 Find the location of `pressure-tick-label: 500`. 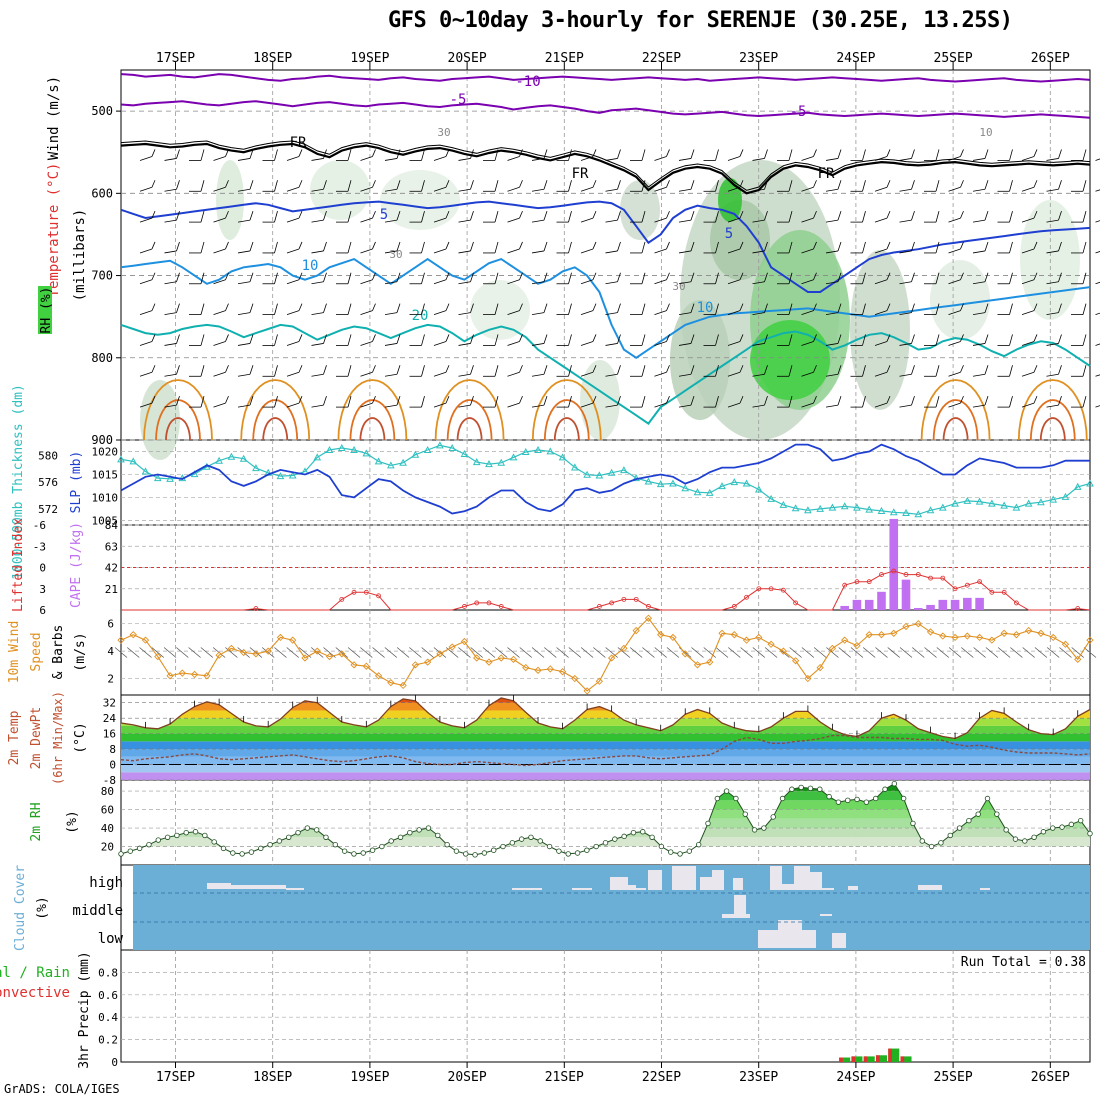

pressure-tick-label: 500 is located at coordinates (102, 111).